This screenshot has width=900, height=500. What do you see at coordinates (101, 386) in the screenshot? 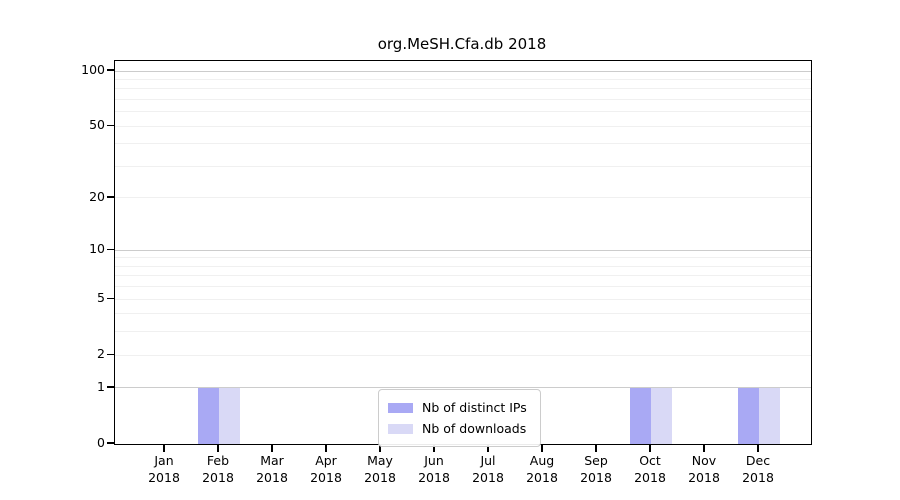
I see `y-tick-label-1: 1` at bounding box center [101, 386].